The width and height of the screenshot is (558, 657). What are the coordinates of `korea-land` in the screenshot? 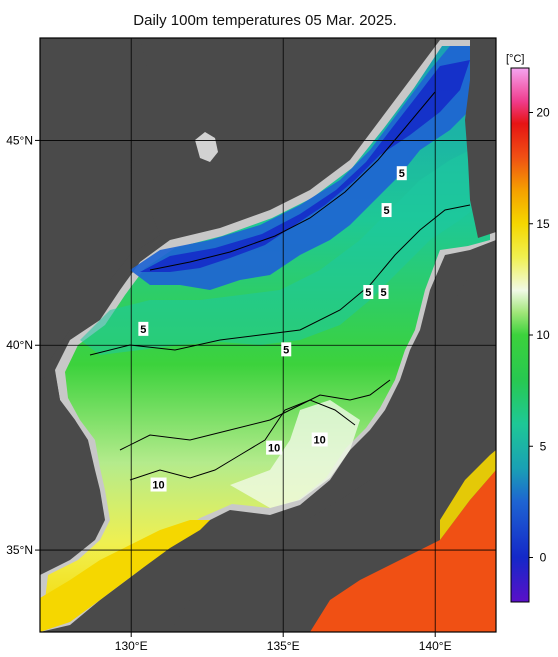 It's located at (100, 209).